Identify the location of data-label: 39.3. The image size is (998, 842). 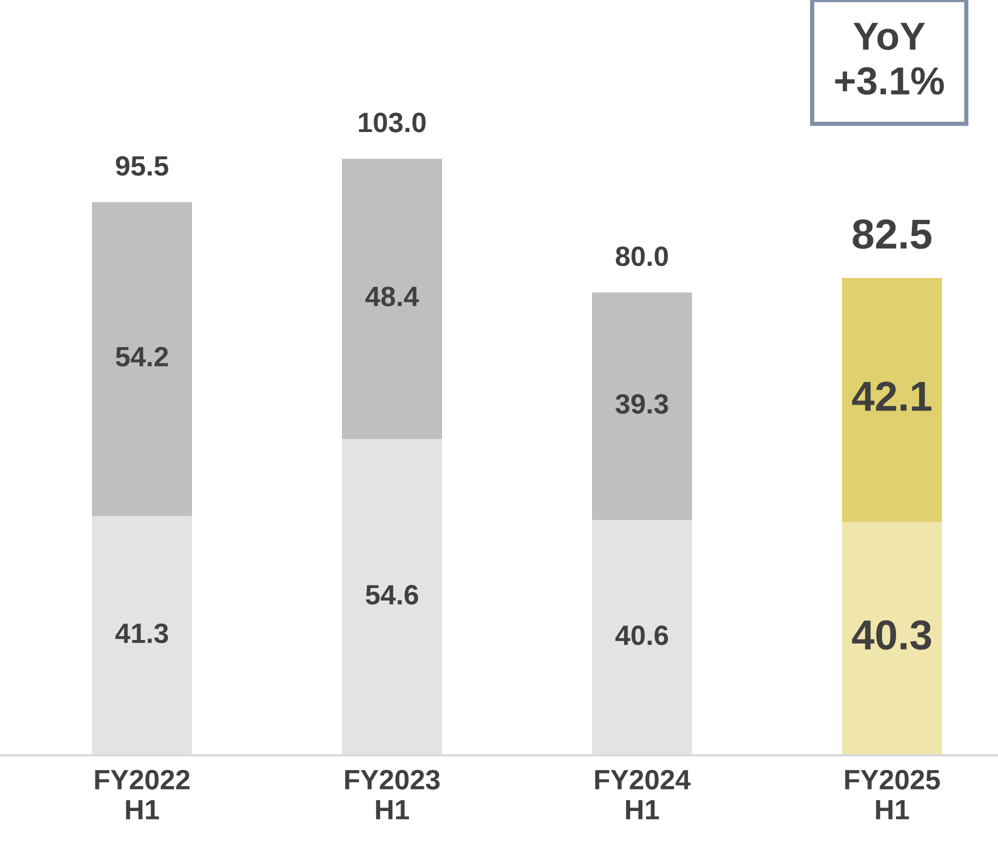
(642, 404).